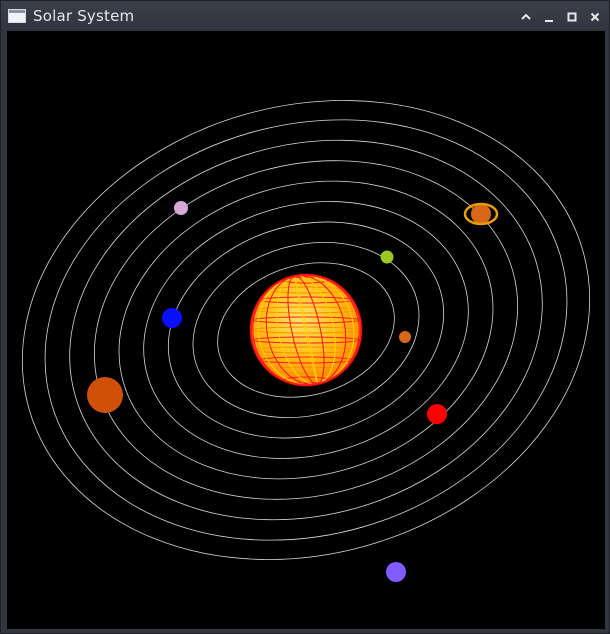  Describe the element at coordinates (549, 21) in the screenshot. I see `minimize-icon` at that location.